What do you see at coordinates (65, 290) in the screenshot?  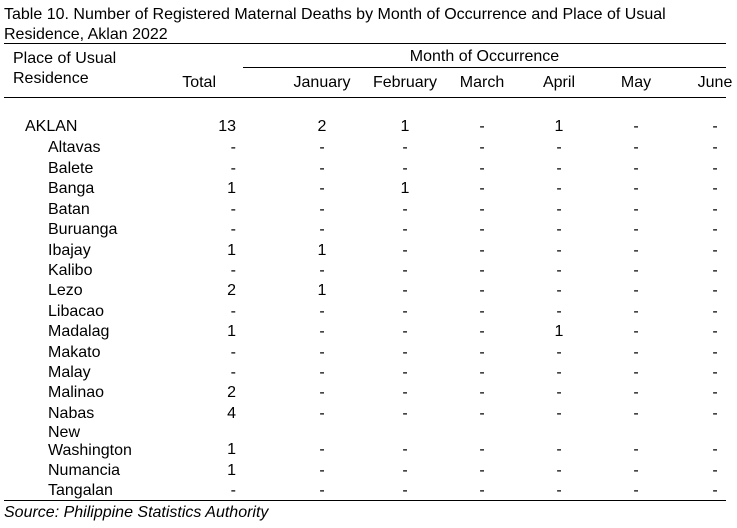 I see `row-place-name: Lezo` at bounding box center [65, 290].